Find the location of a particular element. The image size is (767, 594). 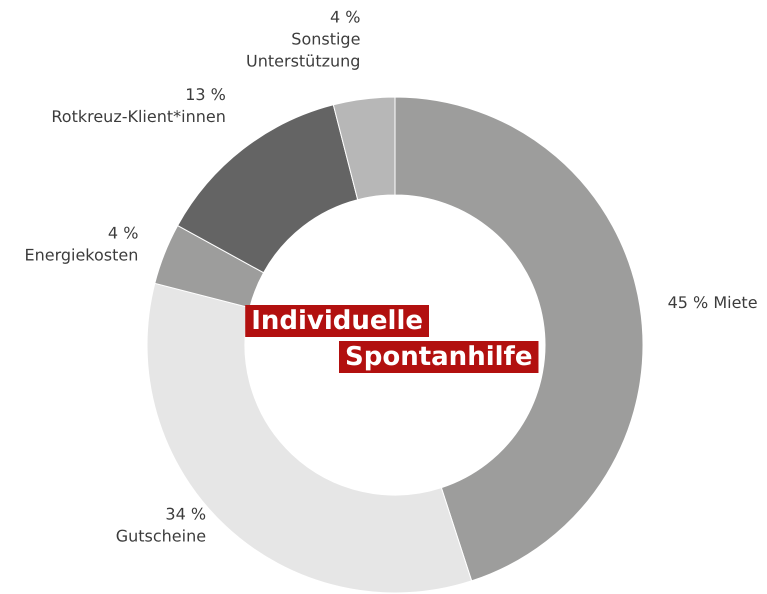

slice-label: Sonstige Unterstützung is located at coordinates (303, 49).